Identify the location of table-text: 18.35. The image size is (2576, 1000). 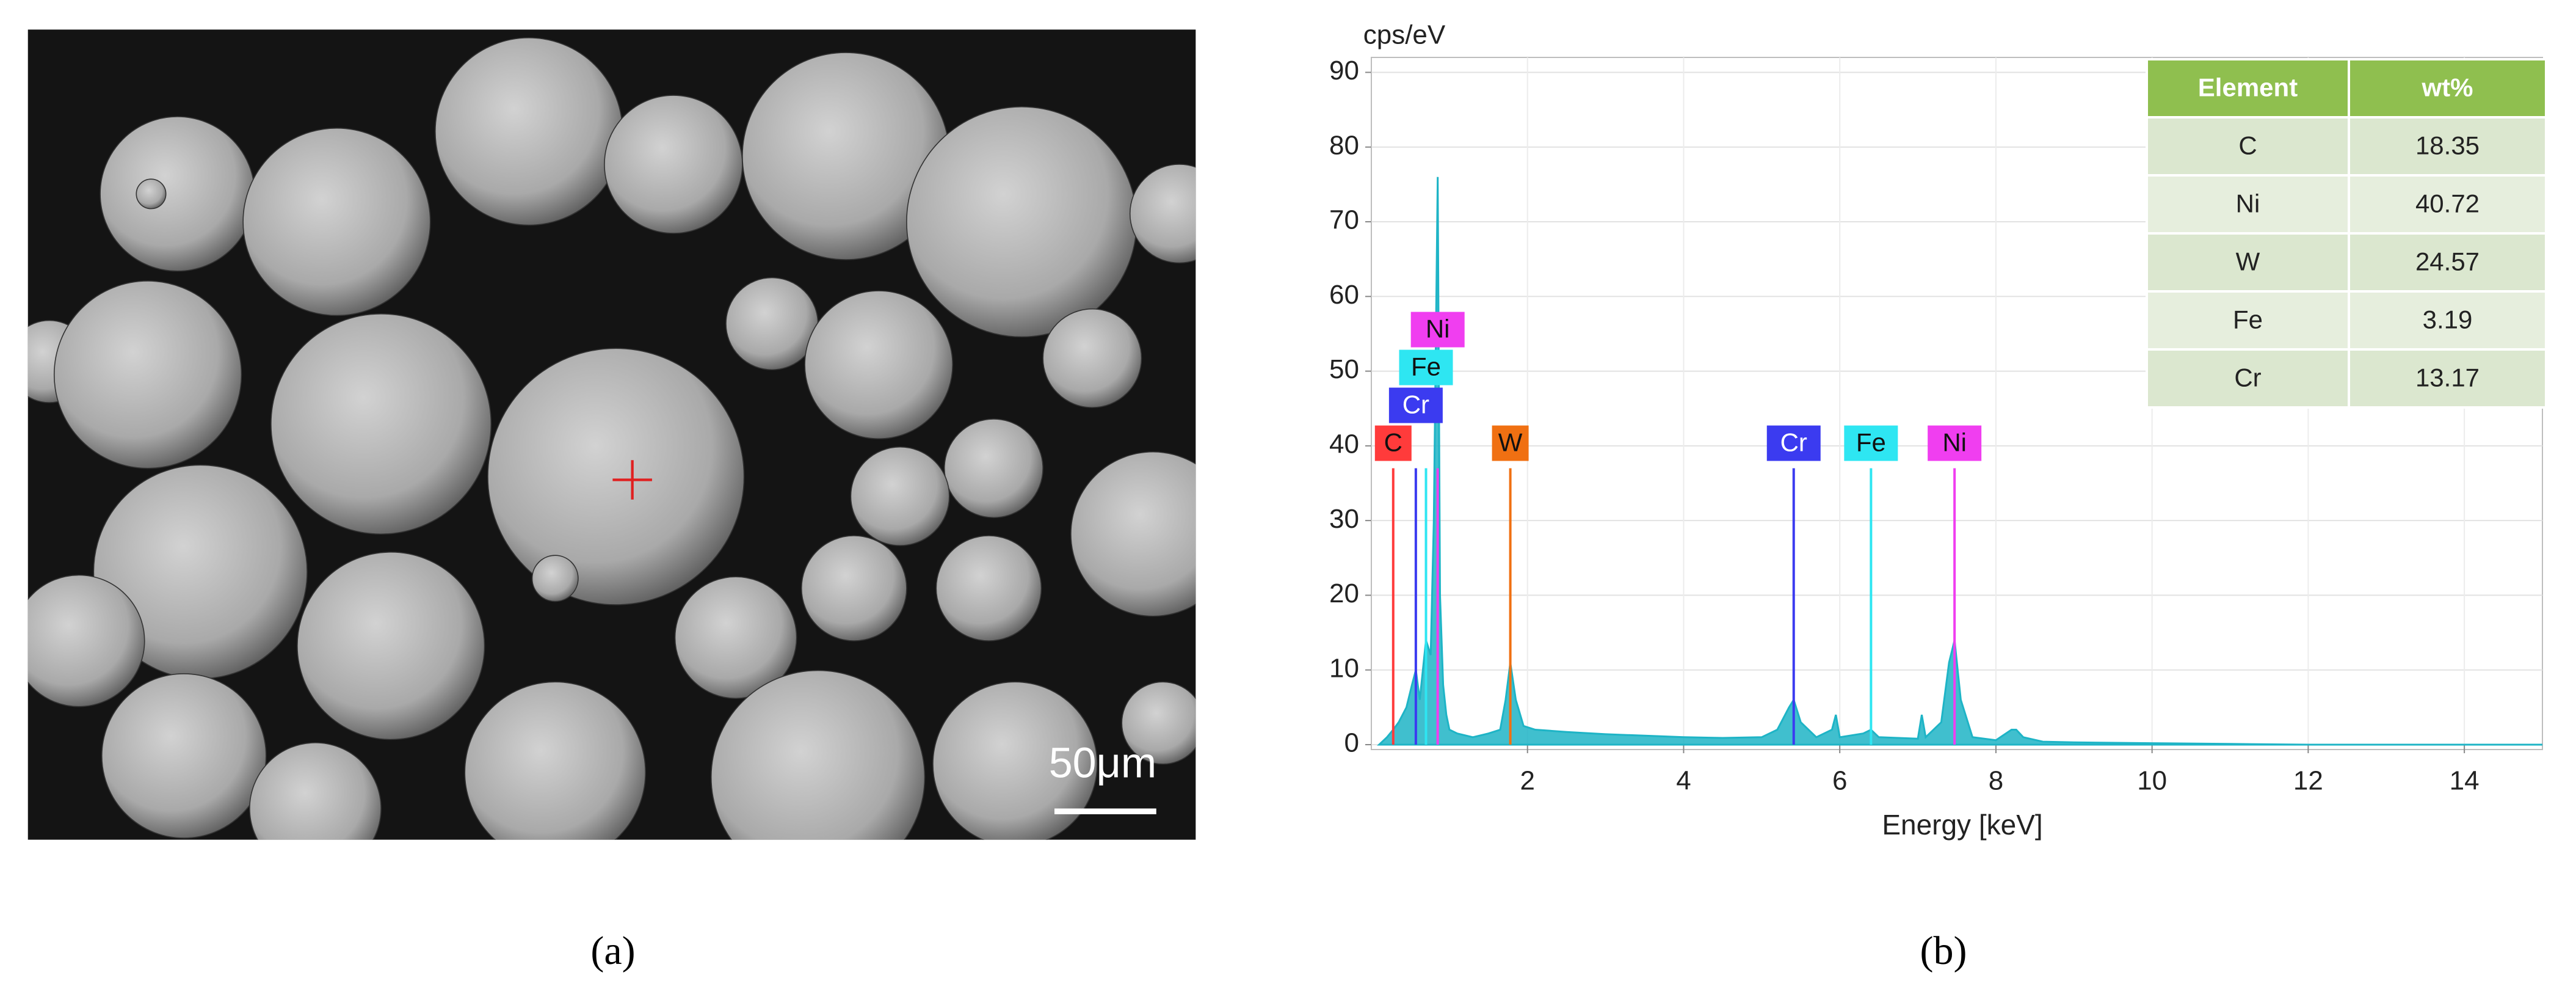
(2447, 145).